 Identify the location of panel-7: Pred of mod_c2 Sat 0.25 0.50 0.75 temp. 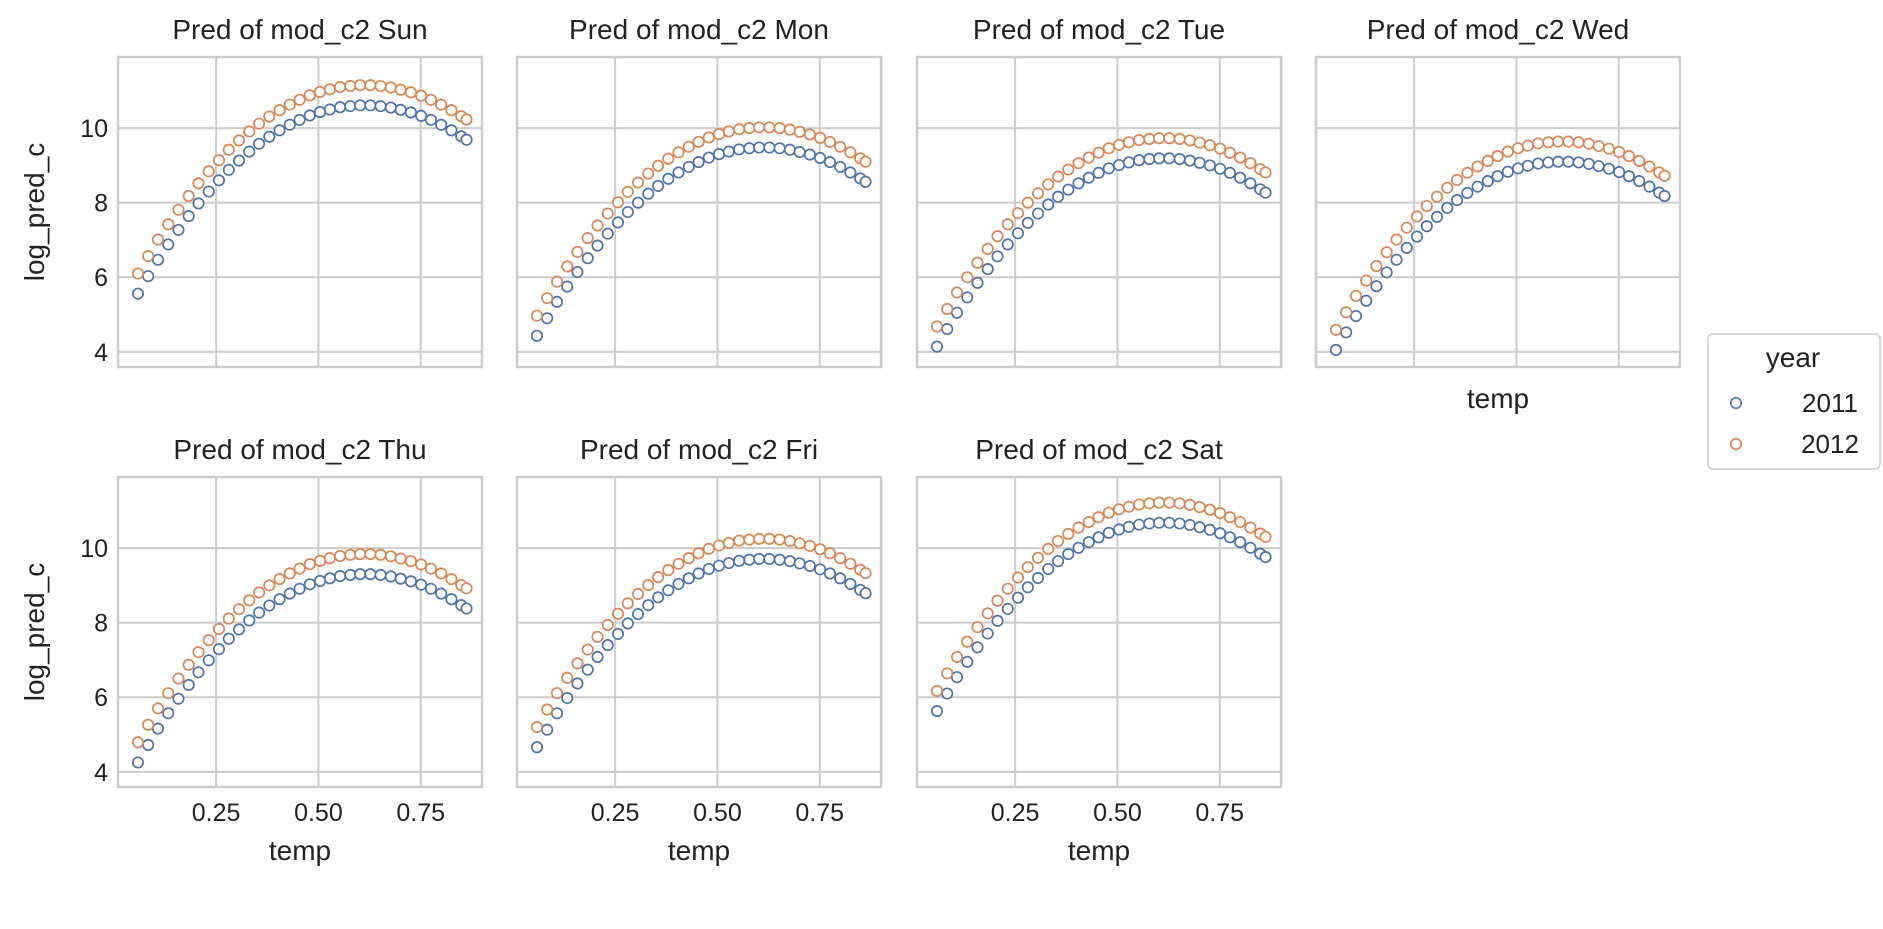
(1099, 650).